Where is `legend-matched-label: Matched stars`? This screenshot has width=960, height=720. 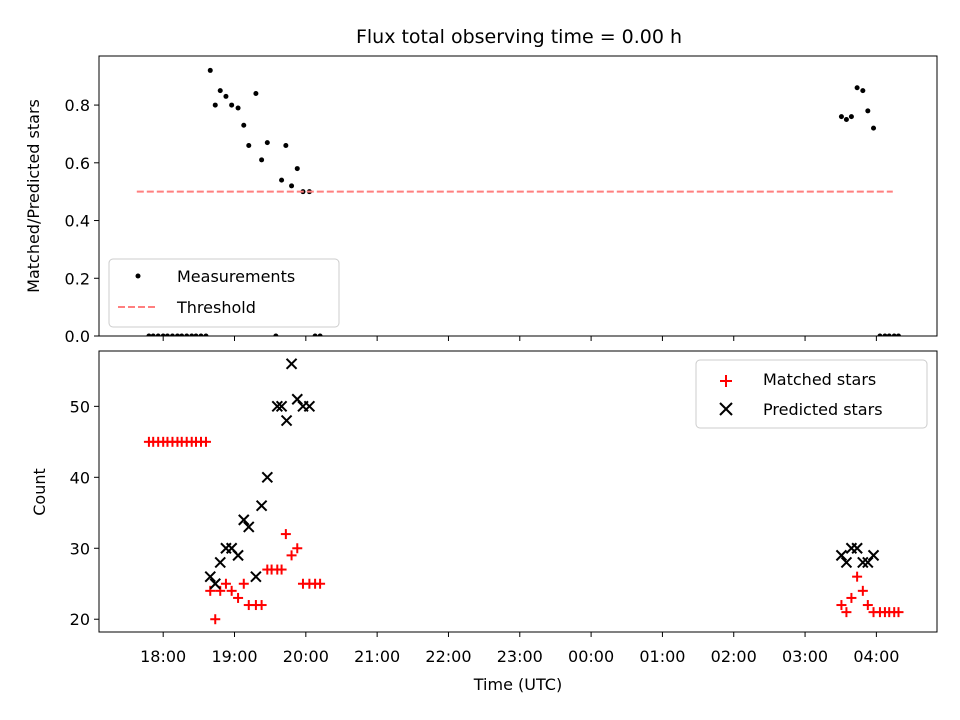 legend-matched-label: Matched stars is located at coordinates (819, 379).